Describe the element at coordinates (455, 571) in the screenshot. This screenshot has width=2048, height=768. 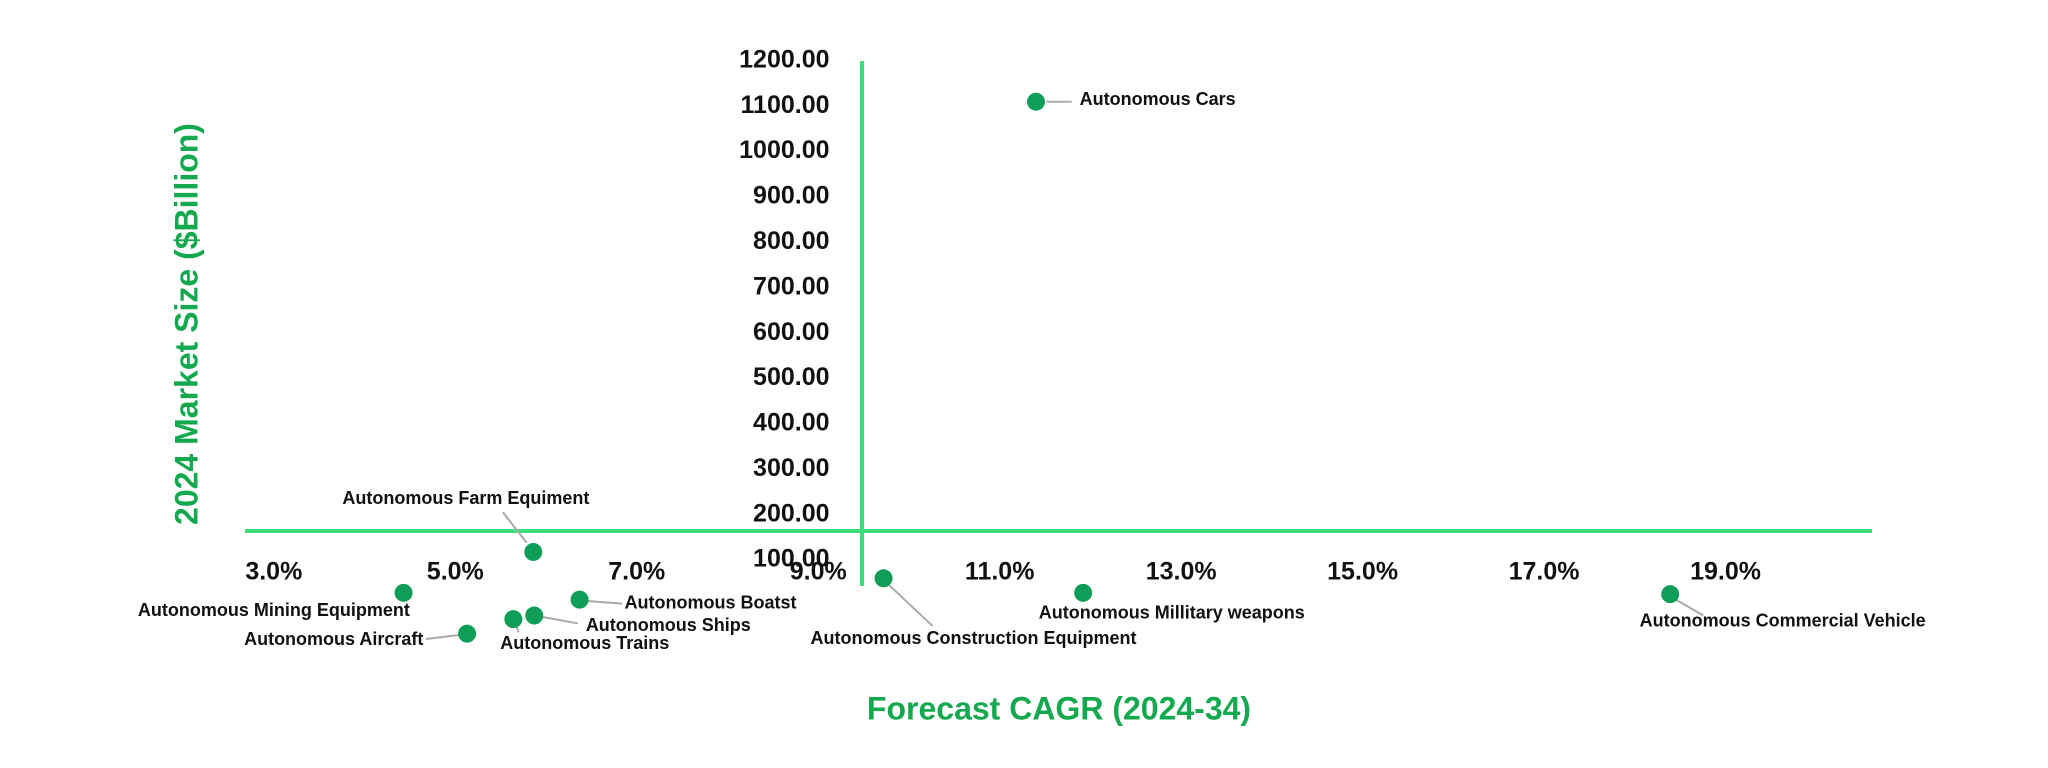
I see `x-tick-label: 5.0%` at that location.